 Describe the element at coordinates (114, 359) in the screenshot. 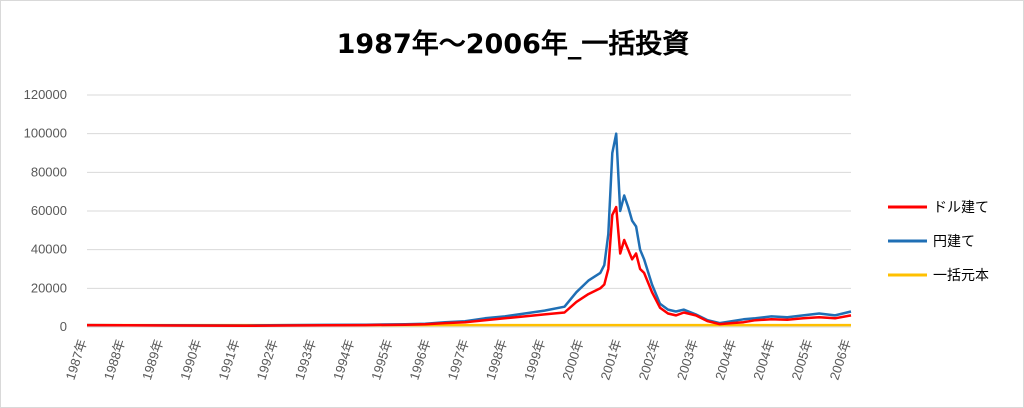

I see `x-tick-label: 1988年` at that location.